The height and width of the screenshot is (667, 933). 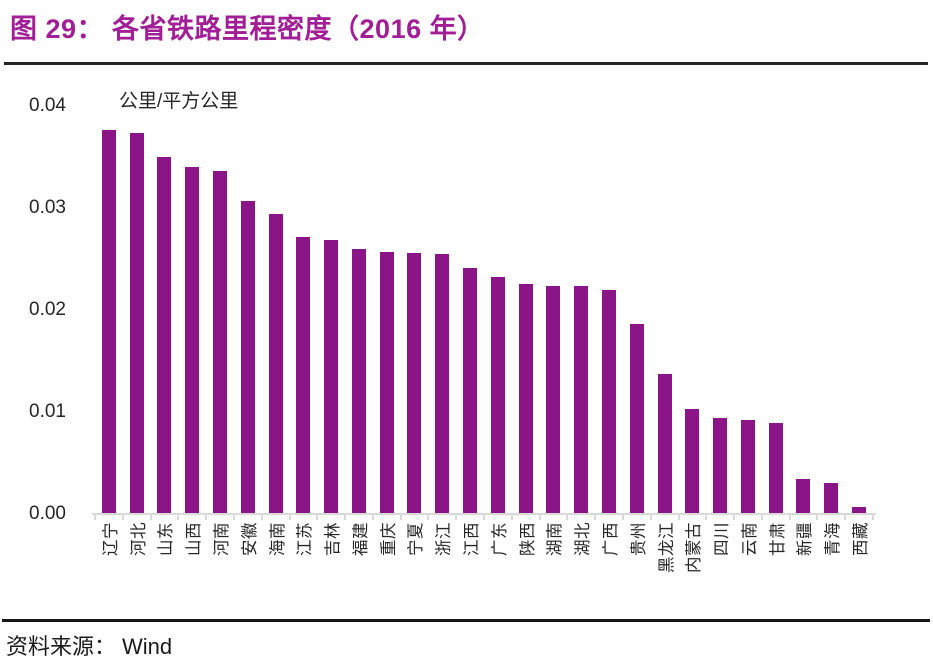 What do you see at coordinates (497, 395) in the screenshot?
I see `bar-guangdong` at bounding box center [497, 395].